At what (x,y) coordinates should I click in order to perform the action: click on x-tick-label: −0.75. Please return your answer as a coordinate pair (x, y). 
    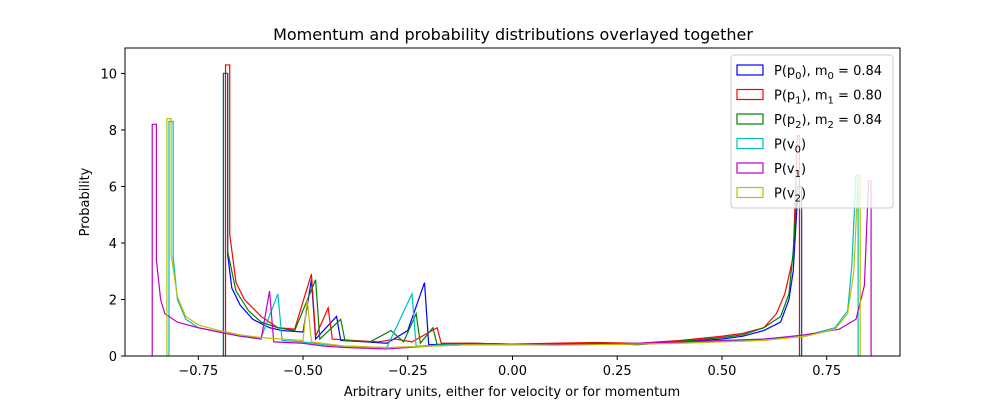
    Looking at the image, I should click on (198, 371).